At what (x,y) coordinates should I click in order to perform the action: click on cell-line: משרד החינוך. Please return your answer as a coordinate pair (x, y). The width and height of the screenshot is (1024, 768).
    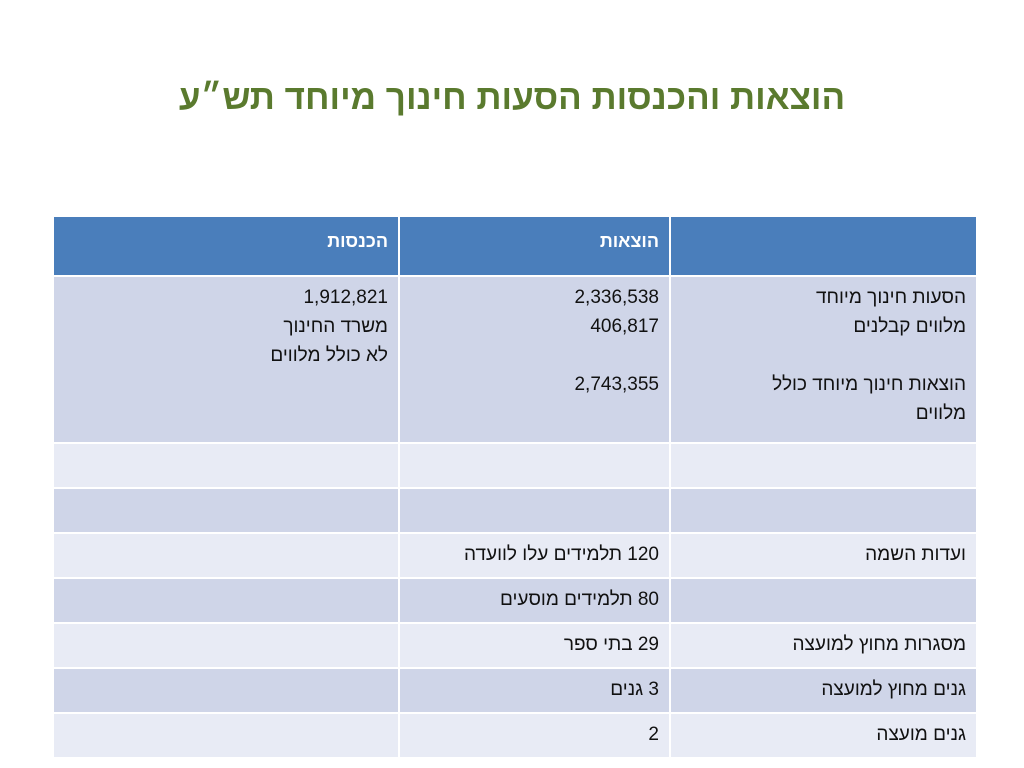
    Looking at the image, I should click on (335, 326).